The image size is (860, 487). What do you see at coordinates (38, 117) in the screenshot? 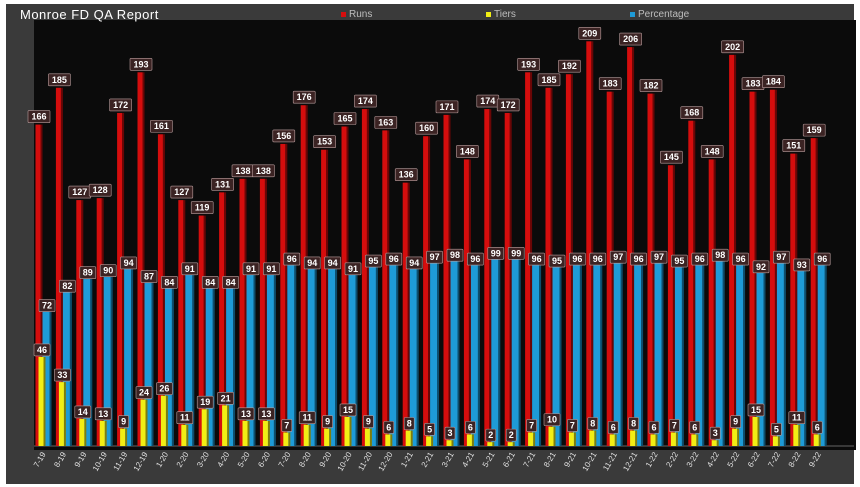
I see `data-label-runs-7-19: 166` at bounding box center [38, 117].